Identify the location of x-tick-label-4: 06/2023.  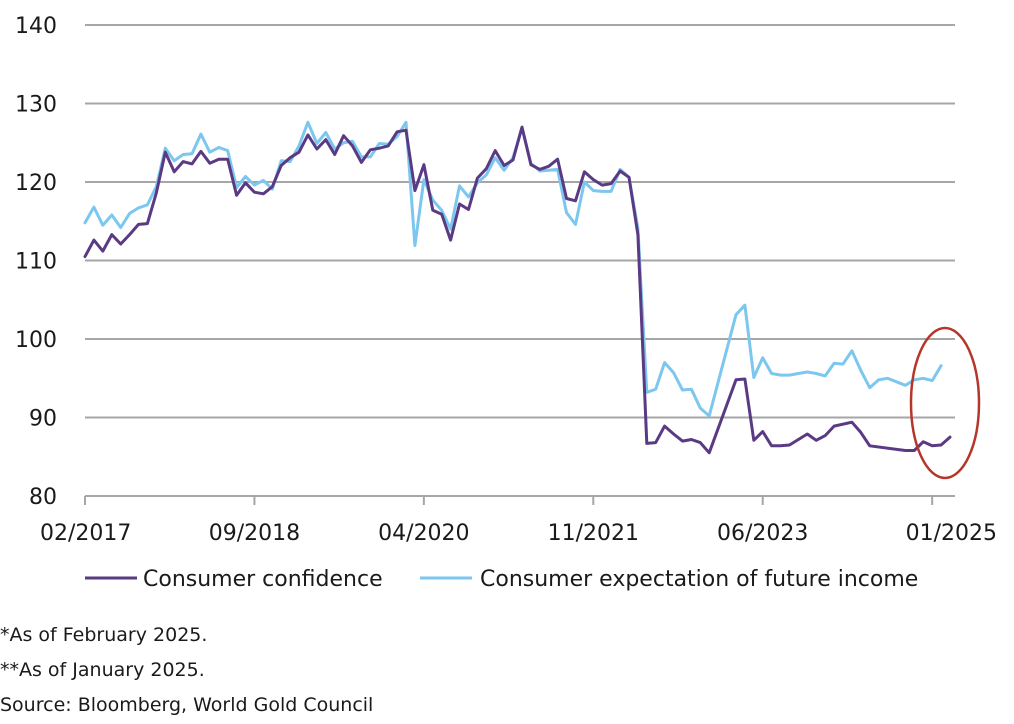
(762, 533).